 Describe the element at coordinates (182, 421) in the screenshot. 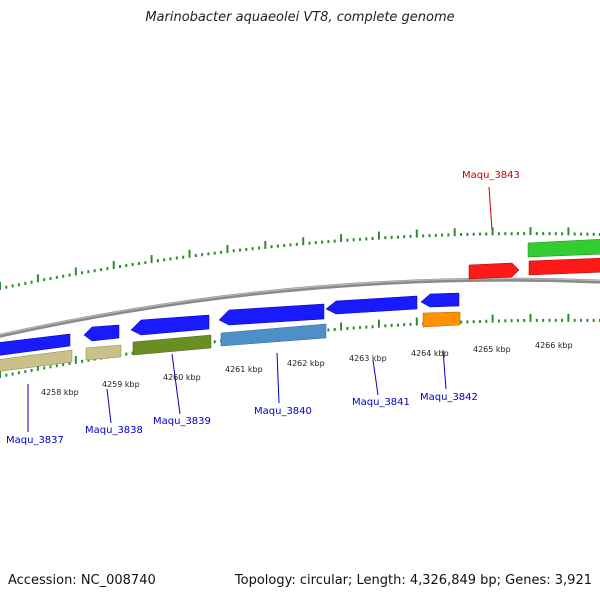

I see `gene-label-maqu-3839: Maqu_3839` at that location.